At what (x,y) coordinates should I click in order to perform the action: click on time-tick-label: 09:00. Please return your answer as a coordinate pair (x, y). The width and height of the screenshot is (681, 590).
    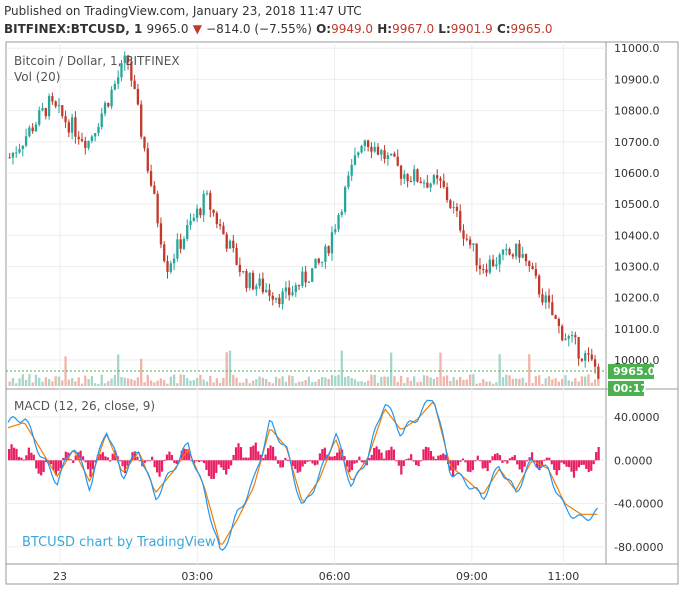
    Looking at the image, I should click on (472, 576).